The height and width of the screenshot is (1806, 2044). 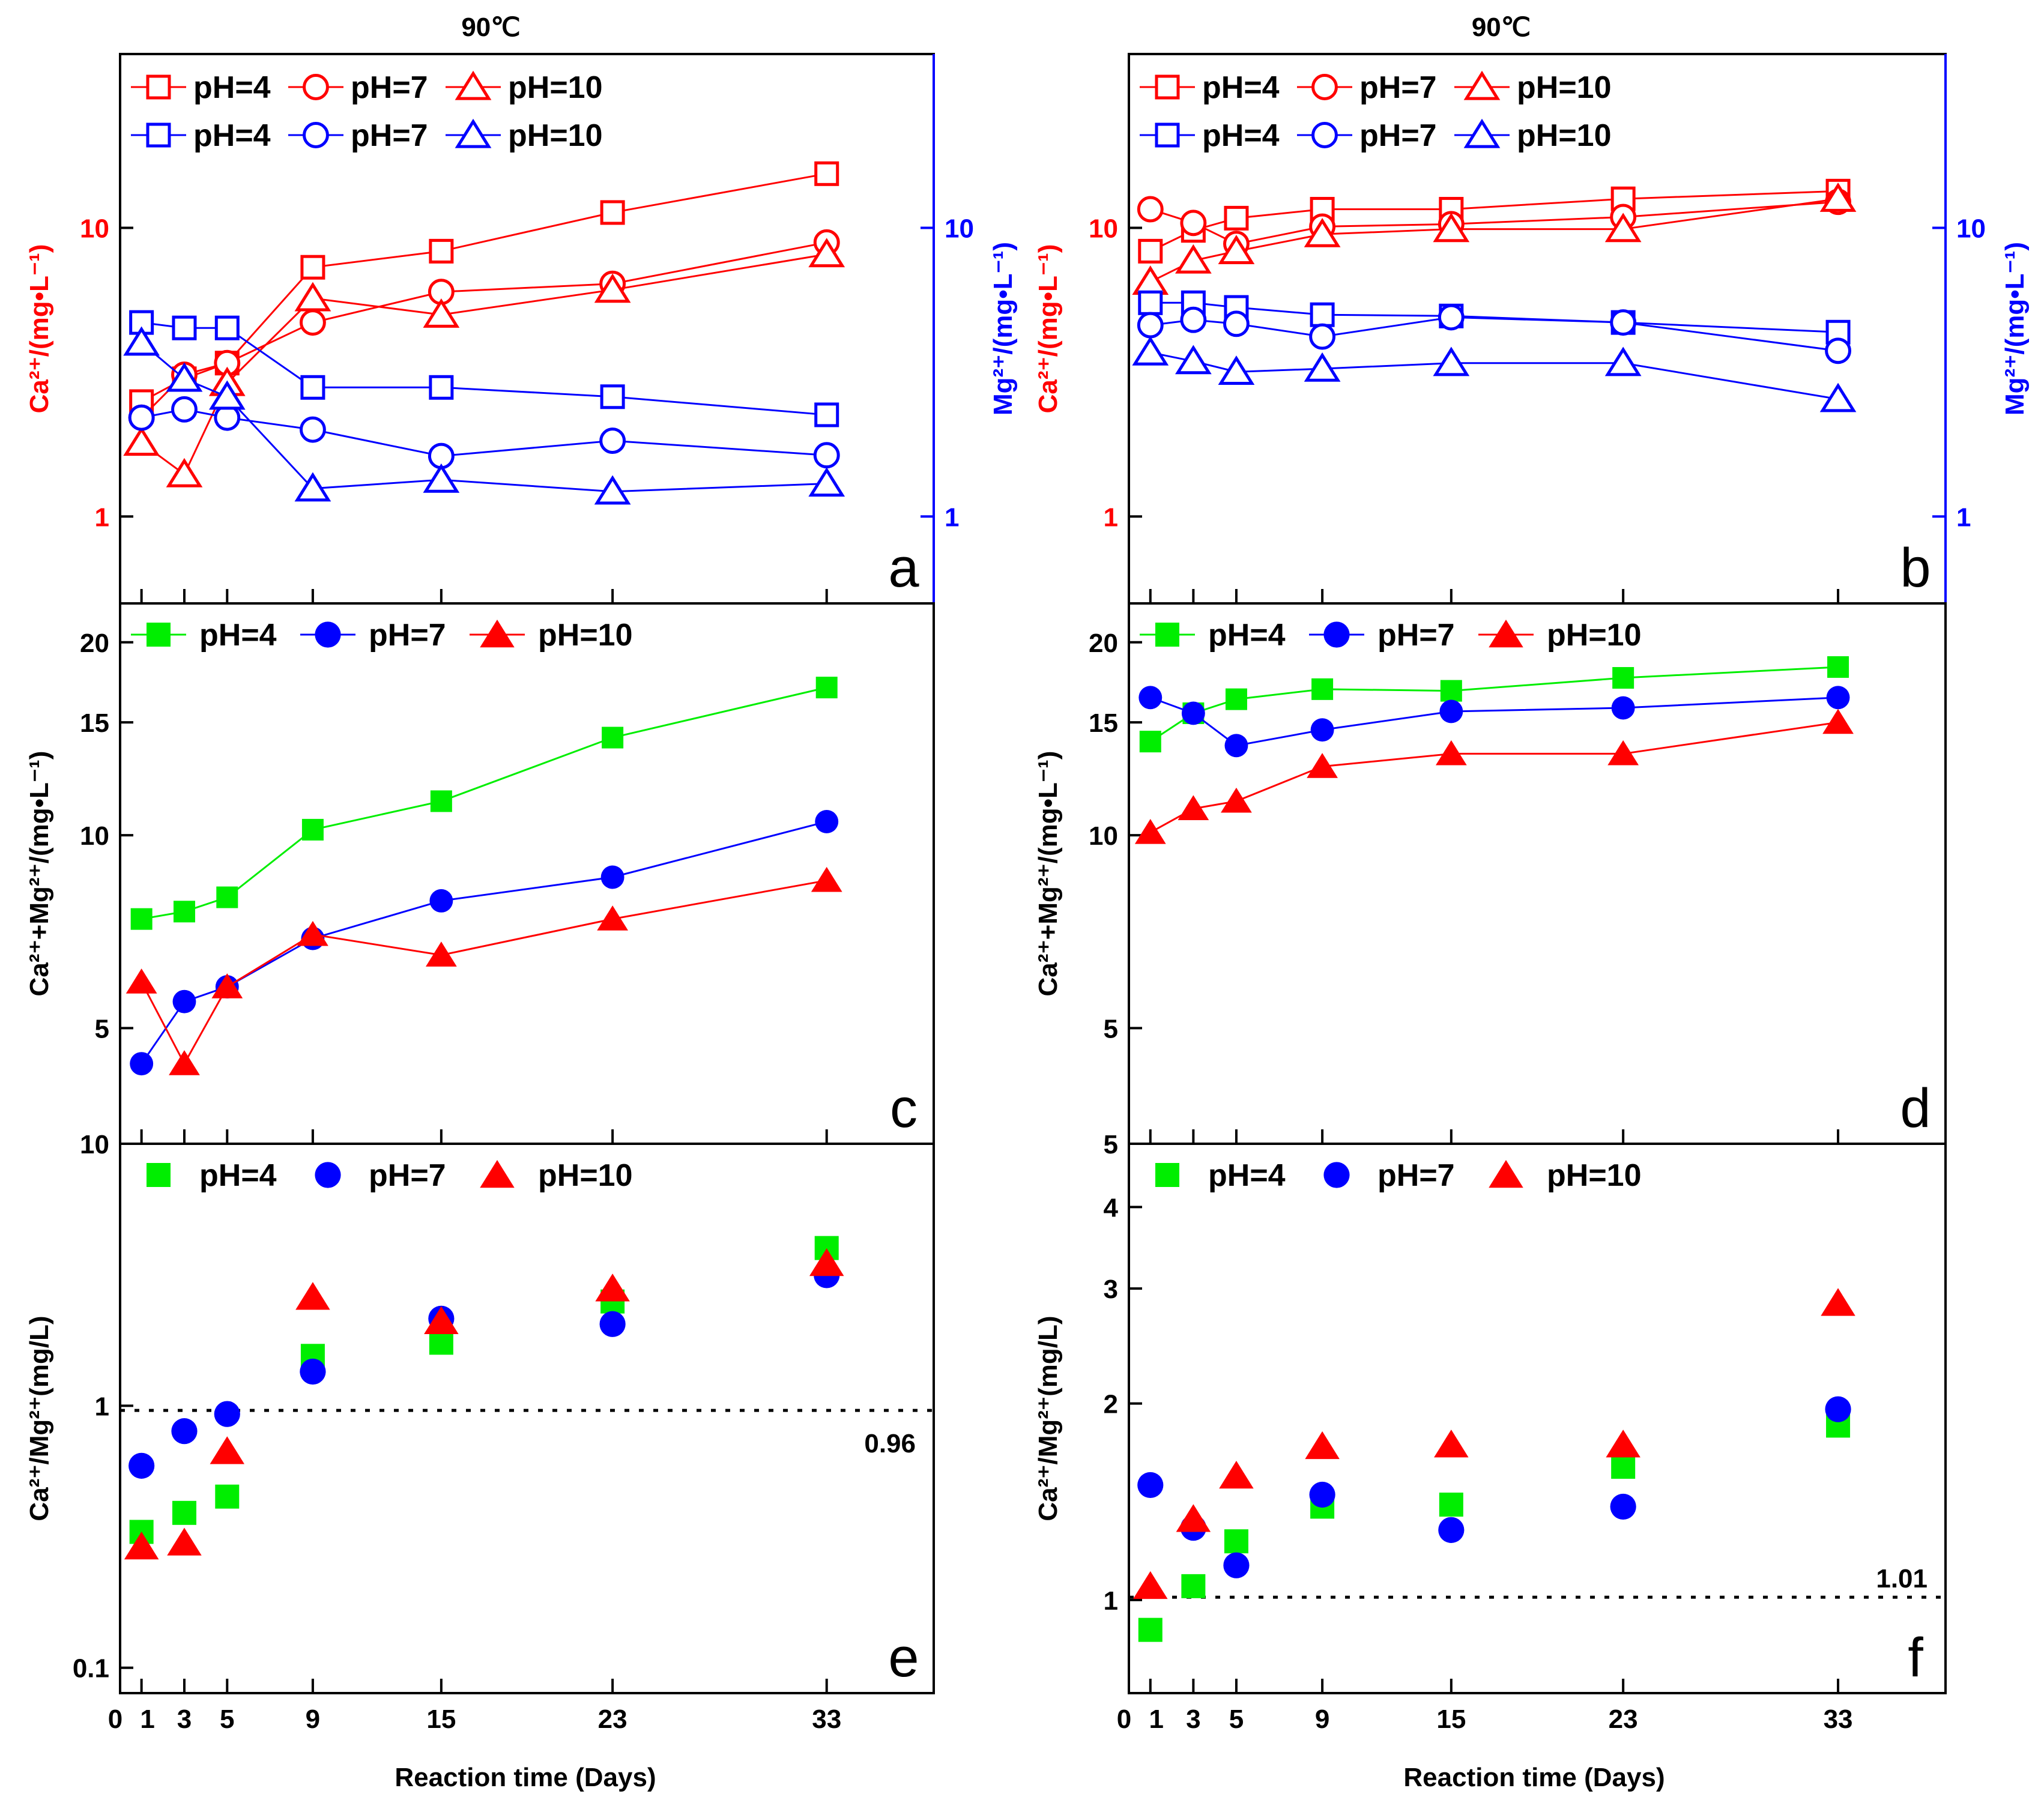 I want to click on y-tick-label: 20, so click(x=94, y=643).